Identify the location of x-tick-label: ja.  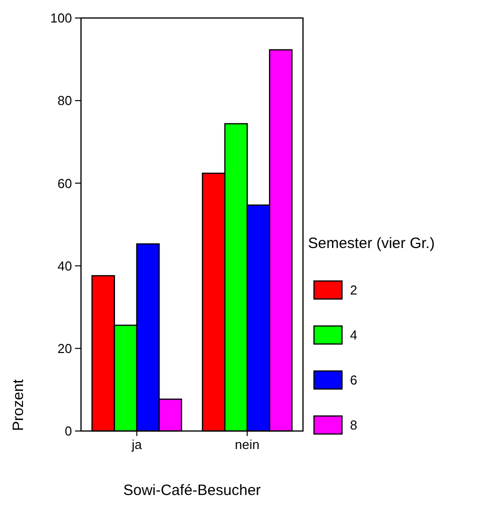
(136, 444).